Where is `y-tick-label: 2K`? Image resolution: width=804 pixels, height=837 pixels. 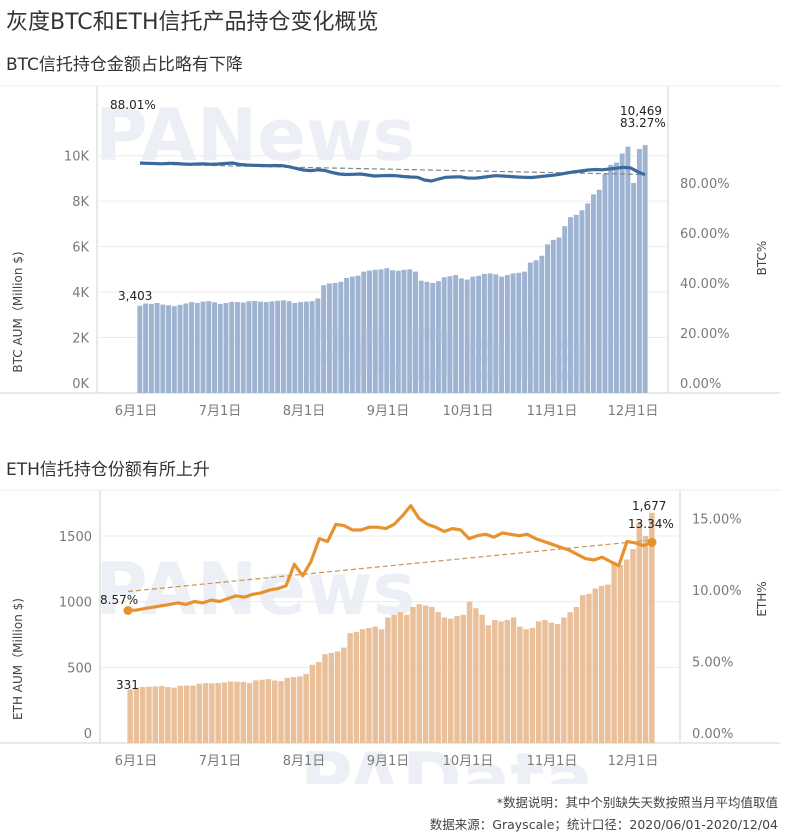 y-tick-label: 2K is located at coordinates (80, 339).